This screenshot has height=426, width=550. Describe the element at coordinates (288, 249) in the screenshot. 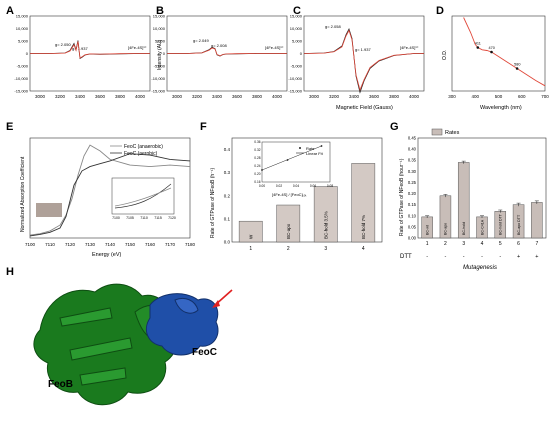

I see `panel-f-xtick: 2` at that location.